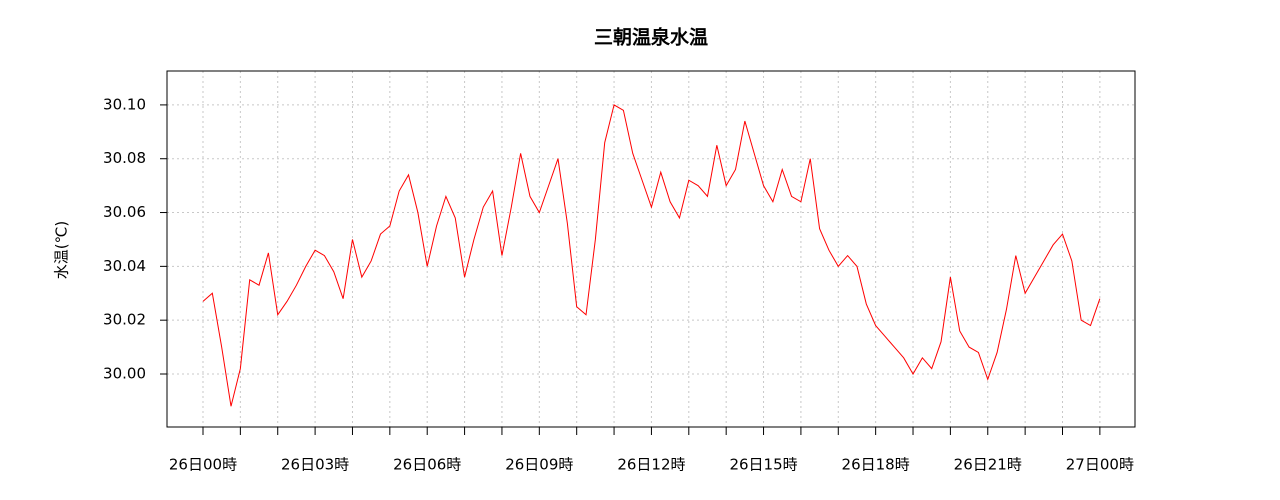 Image resolution: width=1280 pixels, height=500 pixels. Describe the element at coordinates (124, 104) in the screenshot. I see `y-tick-label: 30.10` at that location.